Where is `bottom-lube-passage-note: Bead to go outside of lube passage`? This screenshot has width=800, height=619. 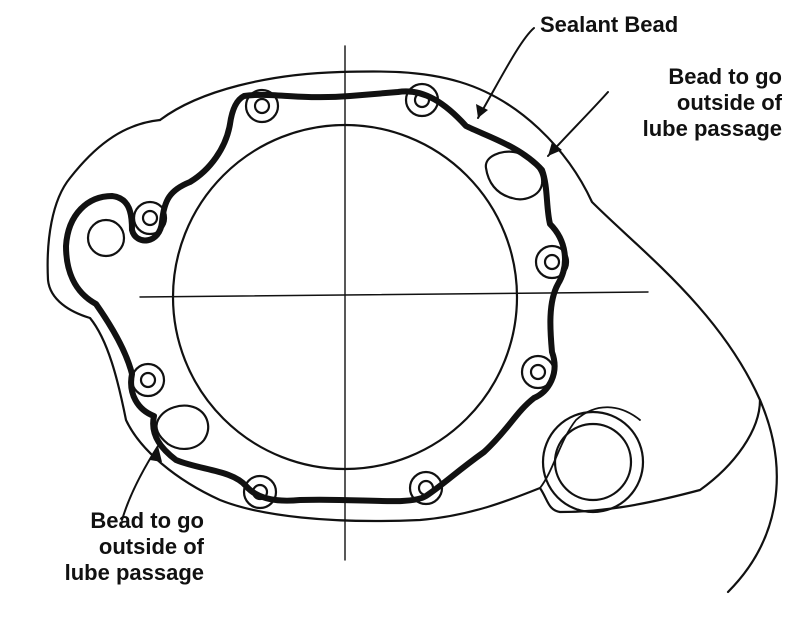 bottom-lube-passage-note: Bead to go outside of lube passage is located at coordinates (112, 547).